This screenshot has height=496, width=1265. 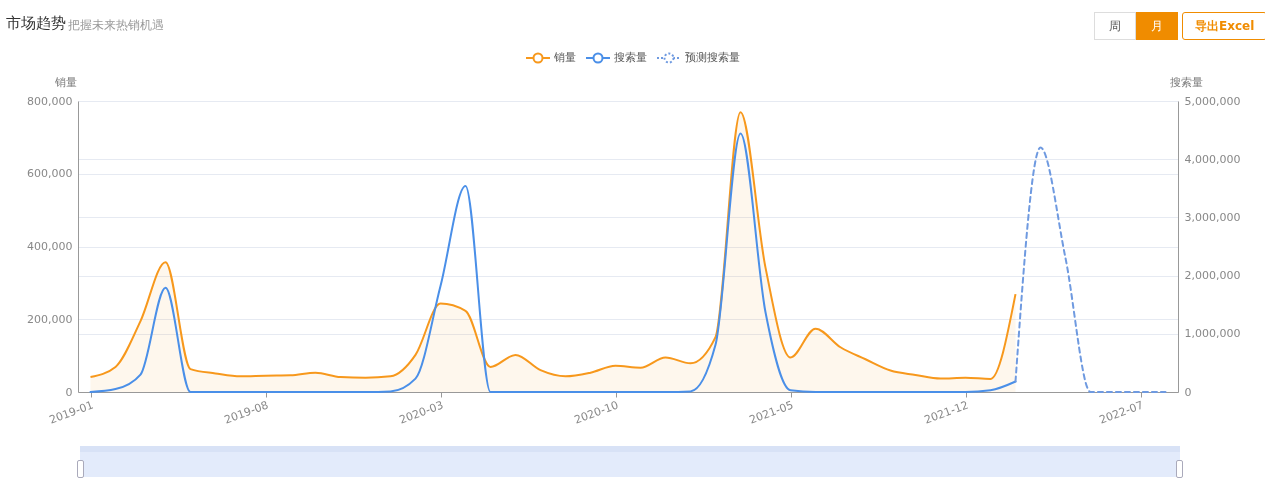 What do you see at coordinates (1186, 82) in the screenshot?
I see `y2-axis-title: 搜索量` at bounding box center [1186, 82].